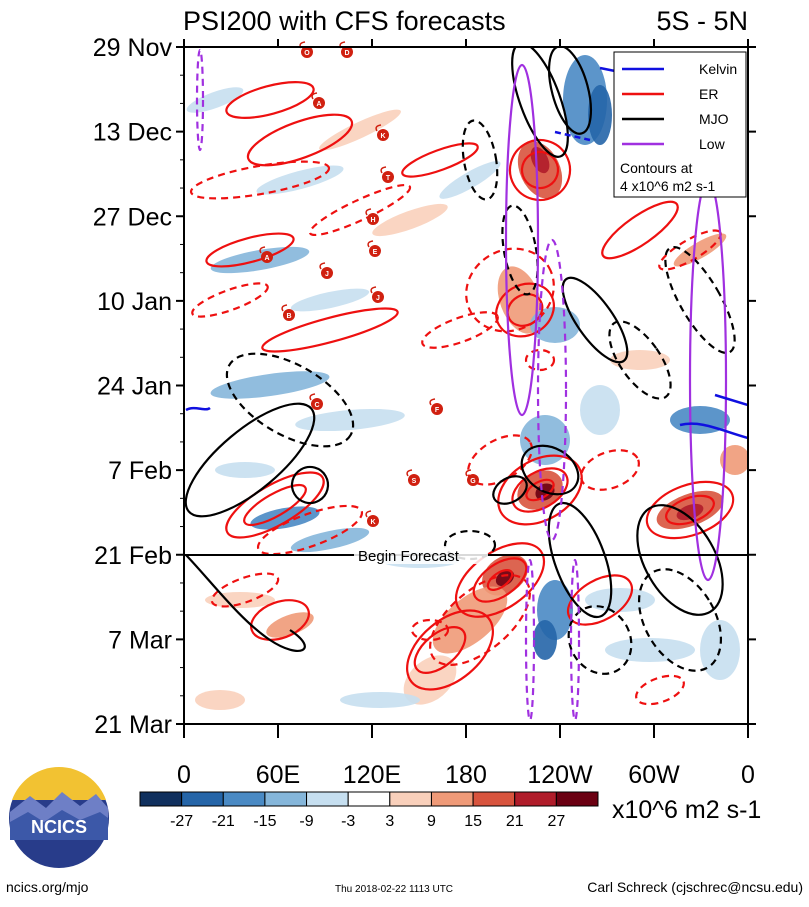 Image resolution: width=809 pixels, height=907 pixels. I want to click on x-tick-label: 120W, so click(560, 775).